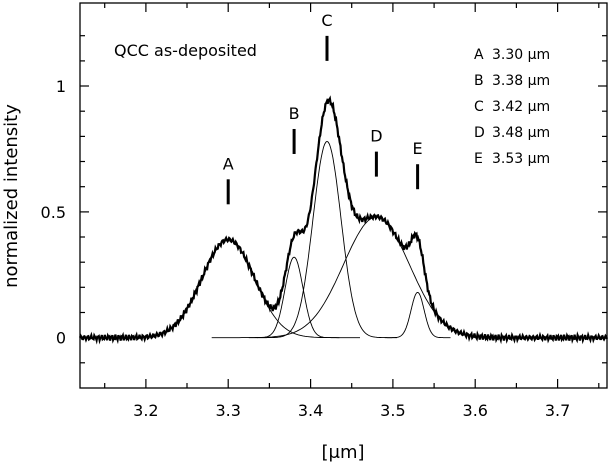  What do you see at coordinates (11, 196) in the screenshot?
I see `y-axis-title: normalized intensity` at bounding box center [11, 196].